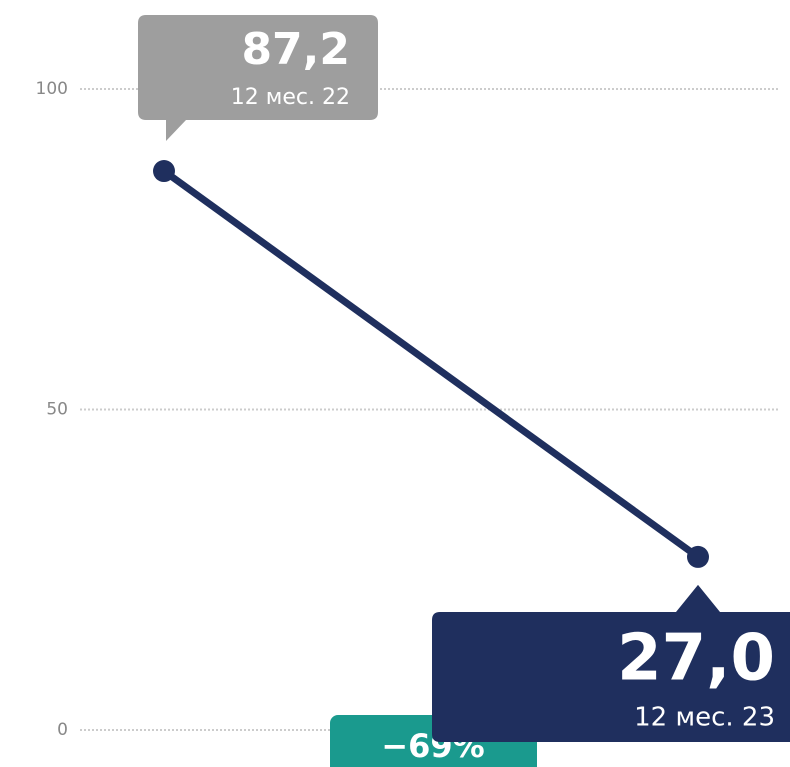 Image resolution: width=790 pixels, height=767 pixels. Describe the element at coordinates (57, 410) in the screenshot. I see `y-tick-label: 50` at that location.